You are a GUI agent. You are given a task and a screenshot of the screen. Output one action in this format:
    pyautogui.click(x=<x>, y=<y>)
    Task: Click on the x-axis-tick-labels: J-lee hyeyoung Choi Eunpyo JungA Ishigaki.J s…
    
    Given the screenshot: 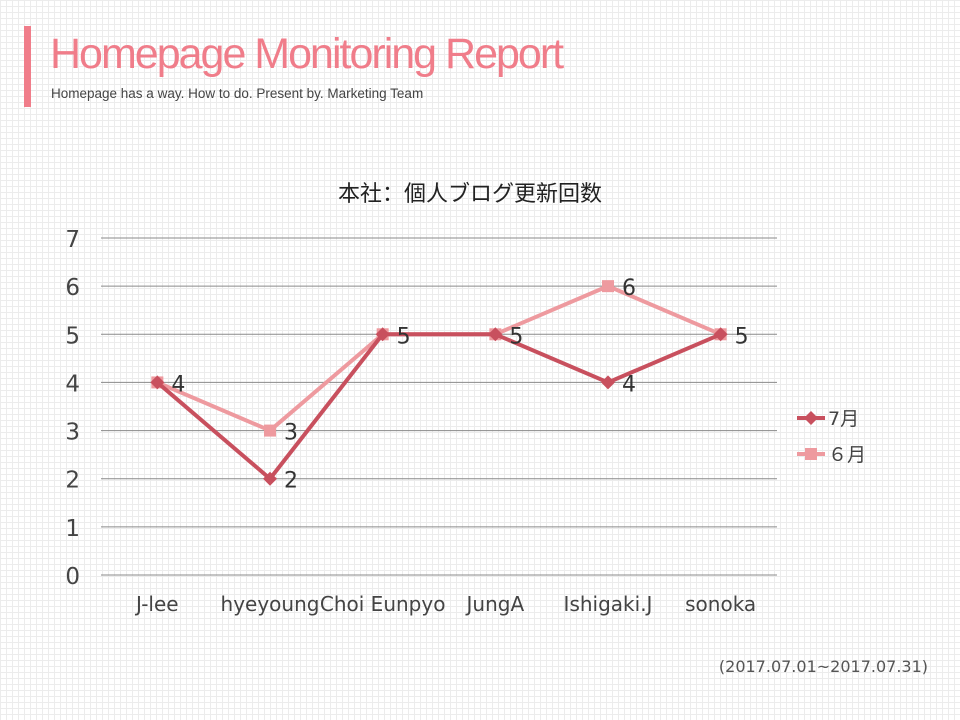 What is the action you would take?
    pyautogui.click(x=445, y=604)
    